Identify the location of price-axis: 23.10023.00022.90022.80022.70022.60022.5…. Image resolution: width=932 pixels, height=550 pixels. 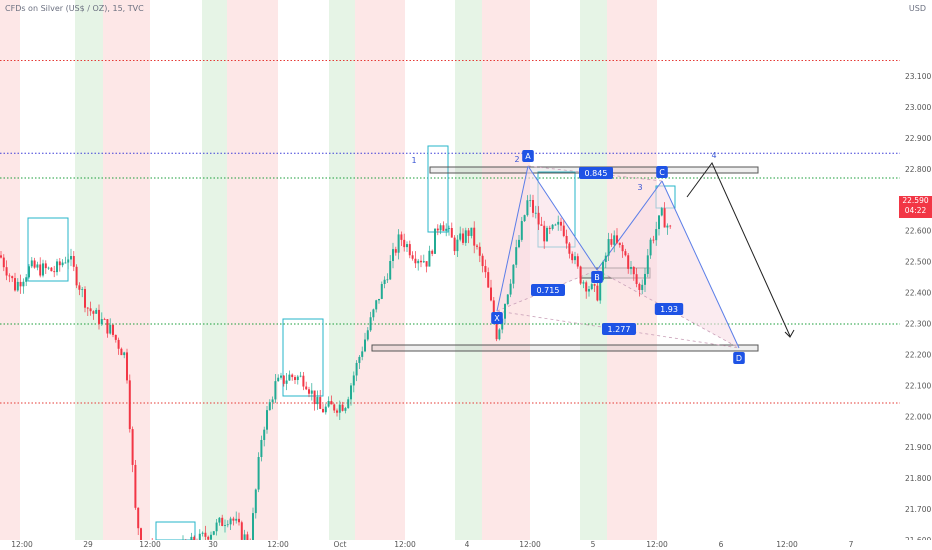
(916, 275).